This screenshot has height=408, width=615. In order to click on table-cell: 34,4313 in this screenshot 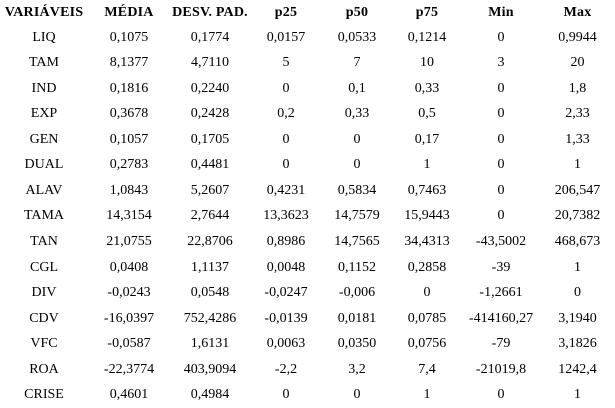, I will do `click(427, 242)`.